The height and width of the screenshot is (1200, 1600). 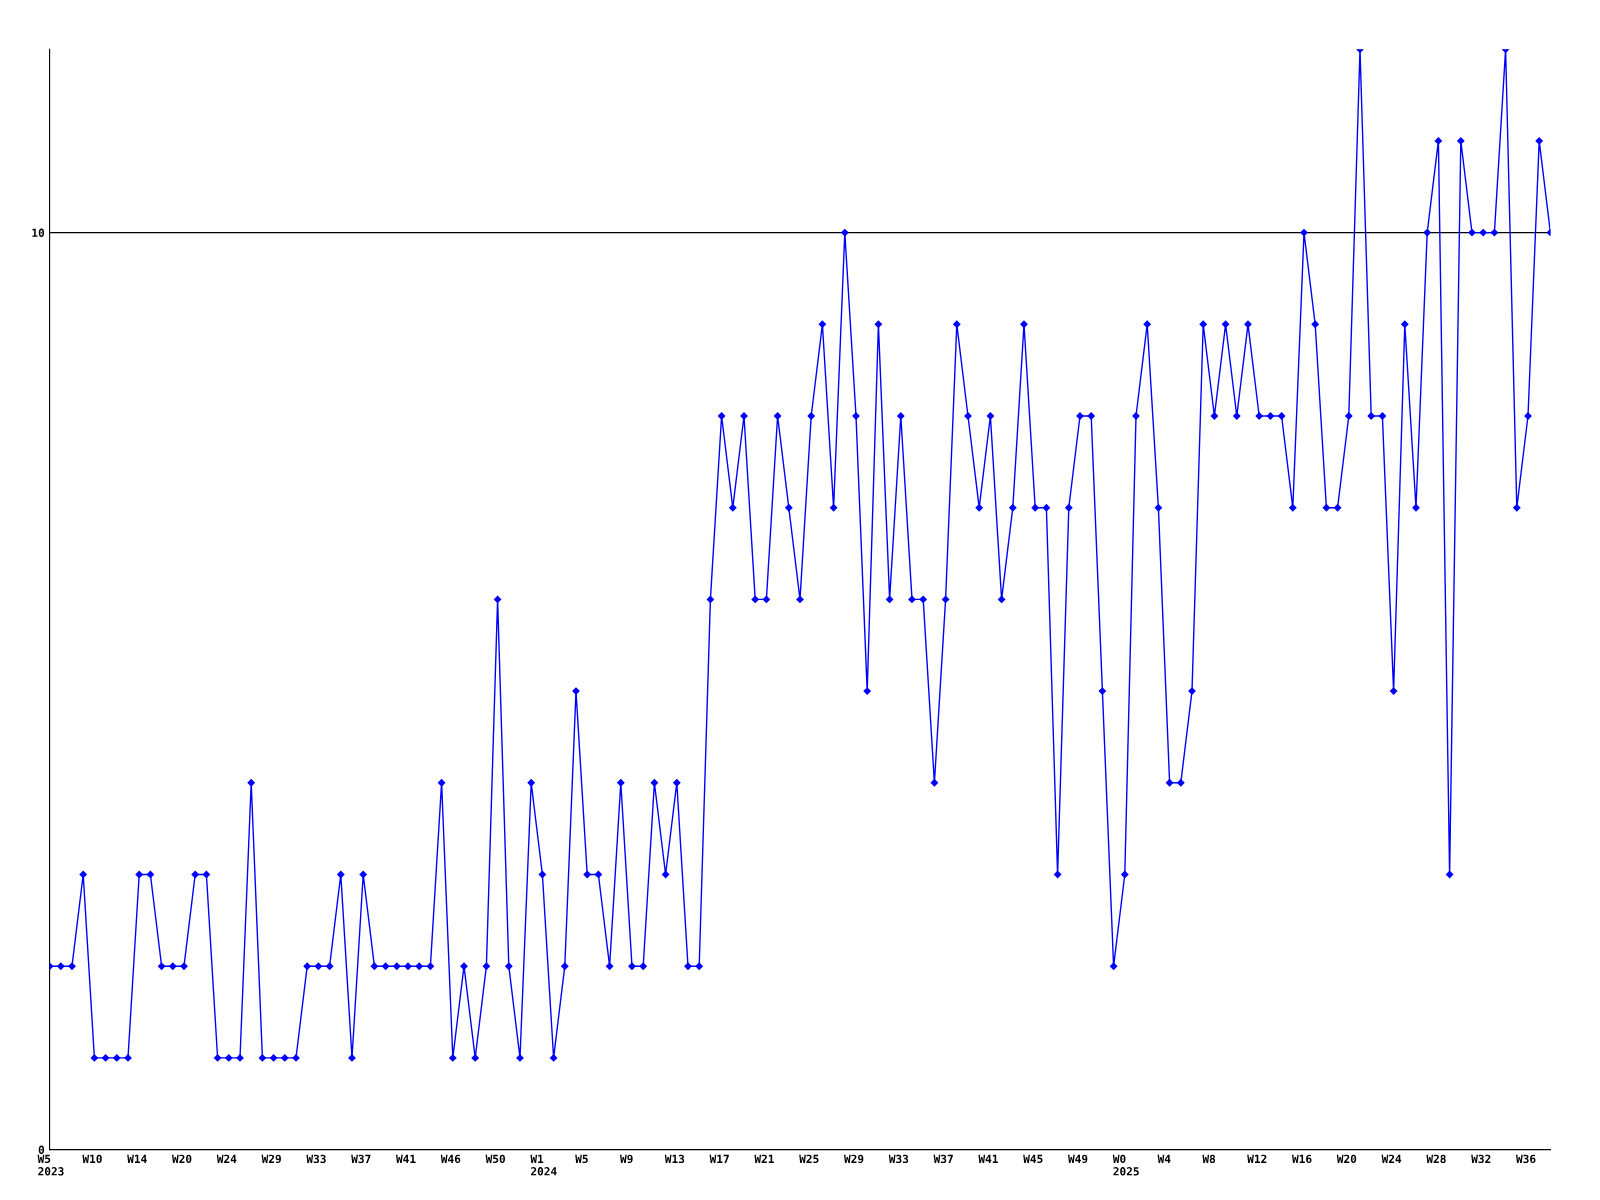 I want to click on x-tick-label: W36, so click(x=1526, y=1159).